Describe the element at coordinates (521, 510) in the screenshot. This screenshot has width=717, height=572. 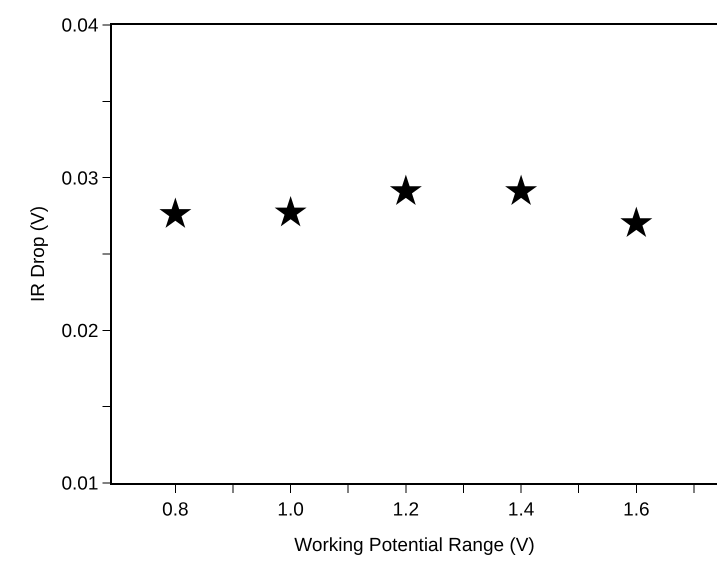
I see `x-tick-label: 1.4` at that location.